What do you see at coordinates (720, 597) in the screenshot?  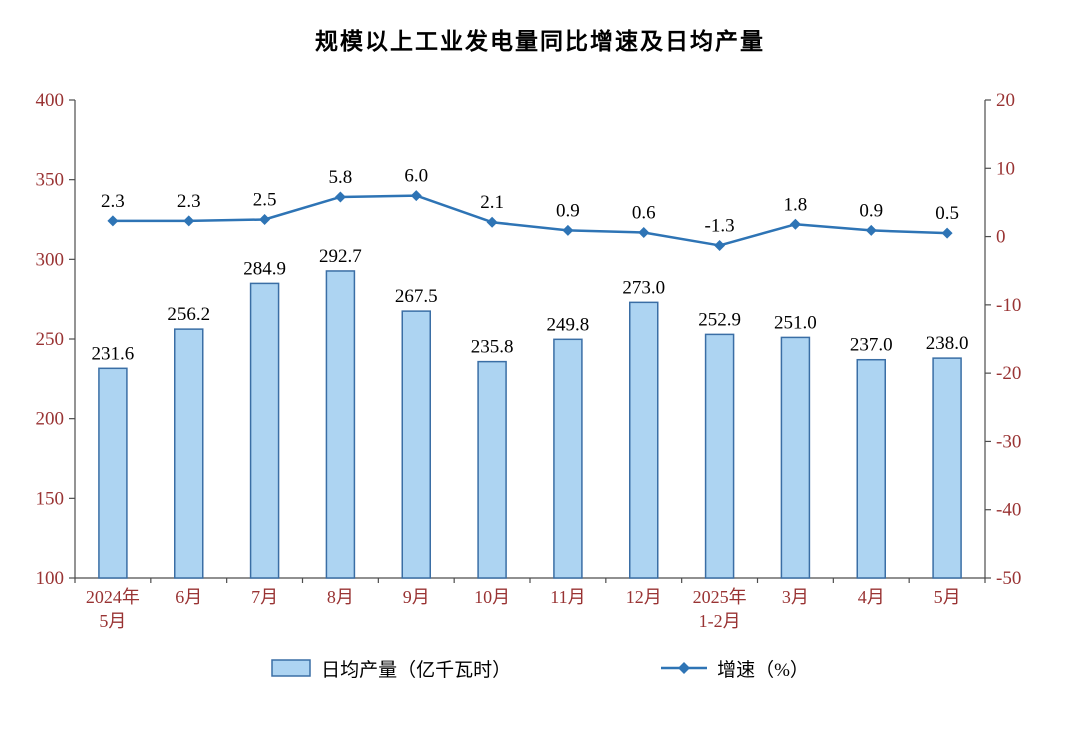 I see `x-axis-category-label: 2025年` at bounding box center [720, 597].